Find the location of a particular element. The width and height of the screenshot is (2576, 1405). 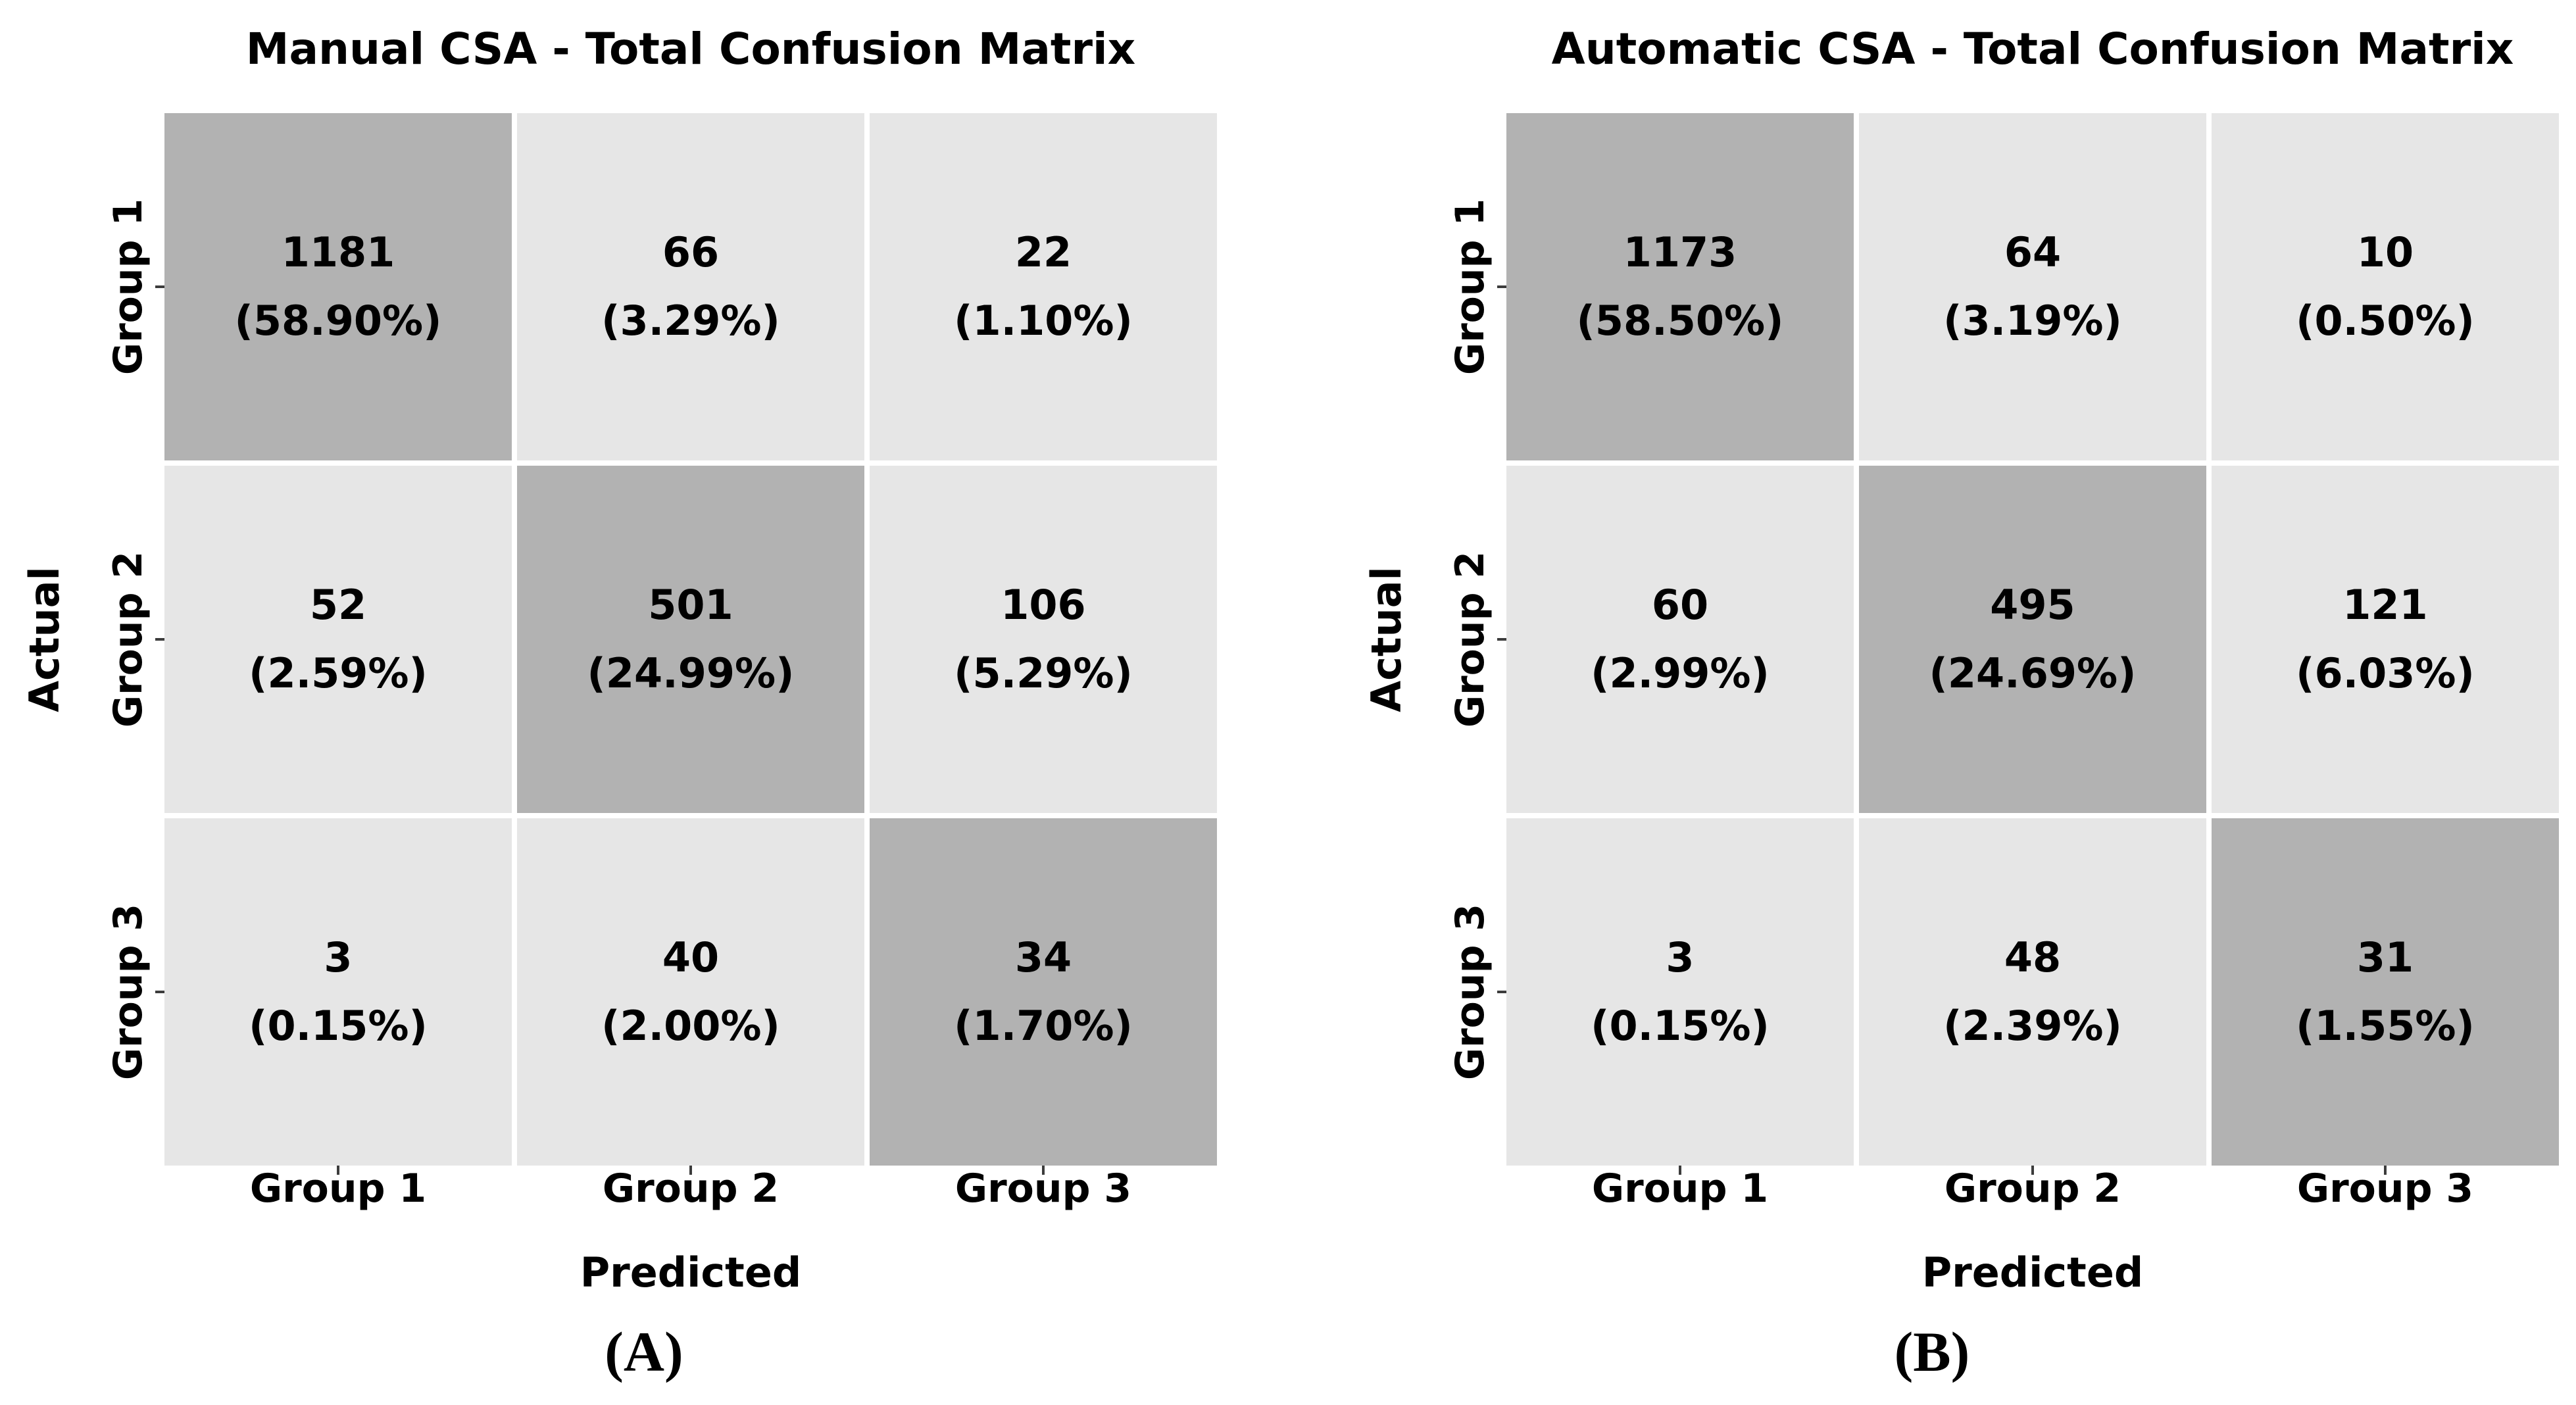

cell-count: 495 is located at coordinates (2032, 605).